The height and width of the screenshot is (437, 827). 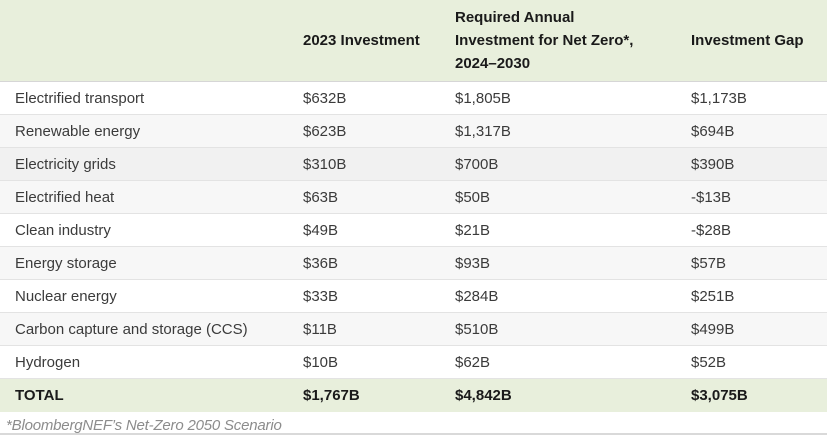 I want to click on table-row-electricity-grids: Electricity grids $310B $700B $390B, so click(x=413, y=164).